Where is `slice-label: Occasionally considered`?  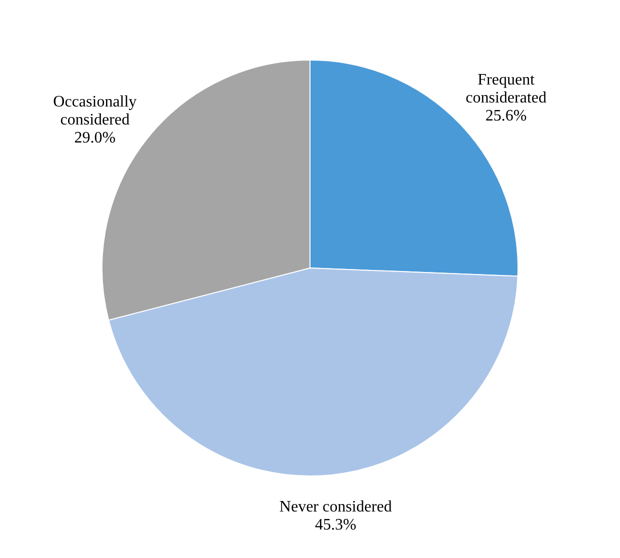 slice-label: Occasionally considered is located at coordinates (95, 110).